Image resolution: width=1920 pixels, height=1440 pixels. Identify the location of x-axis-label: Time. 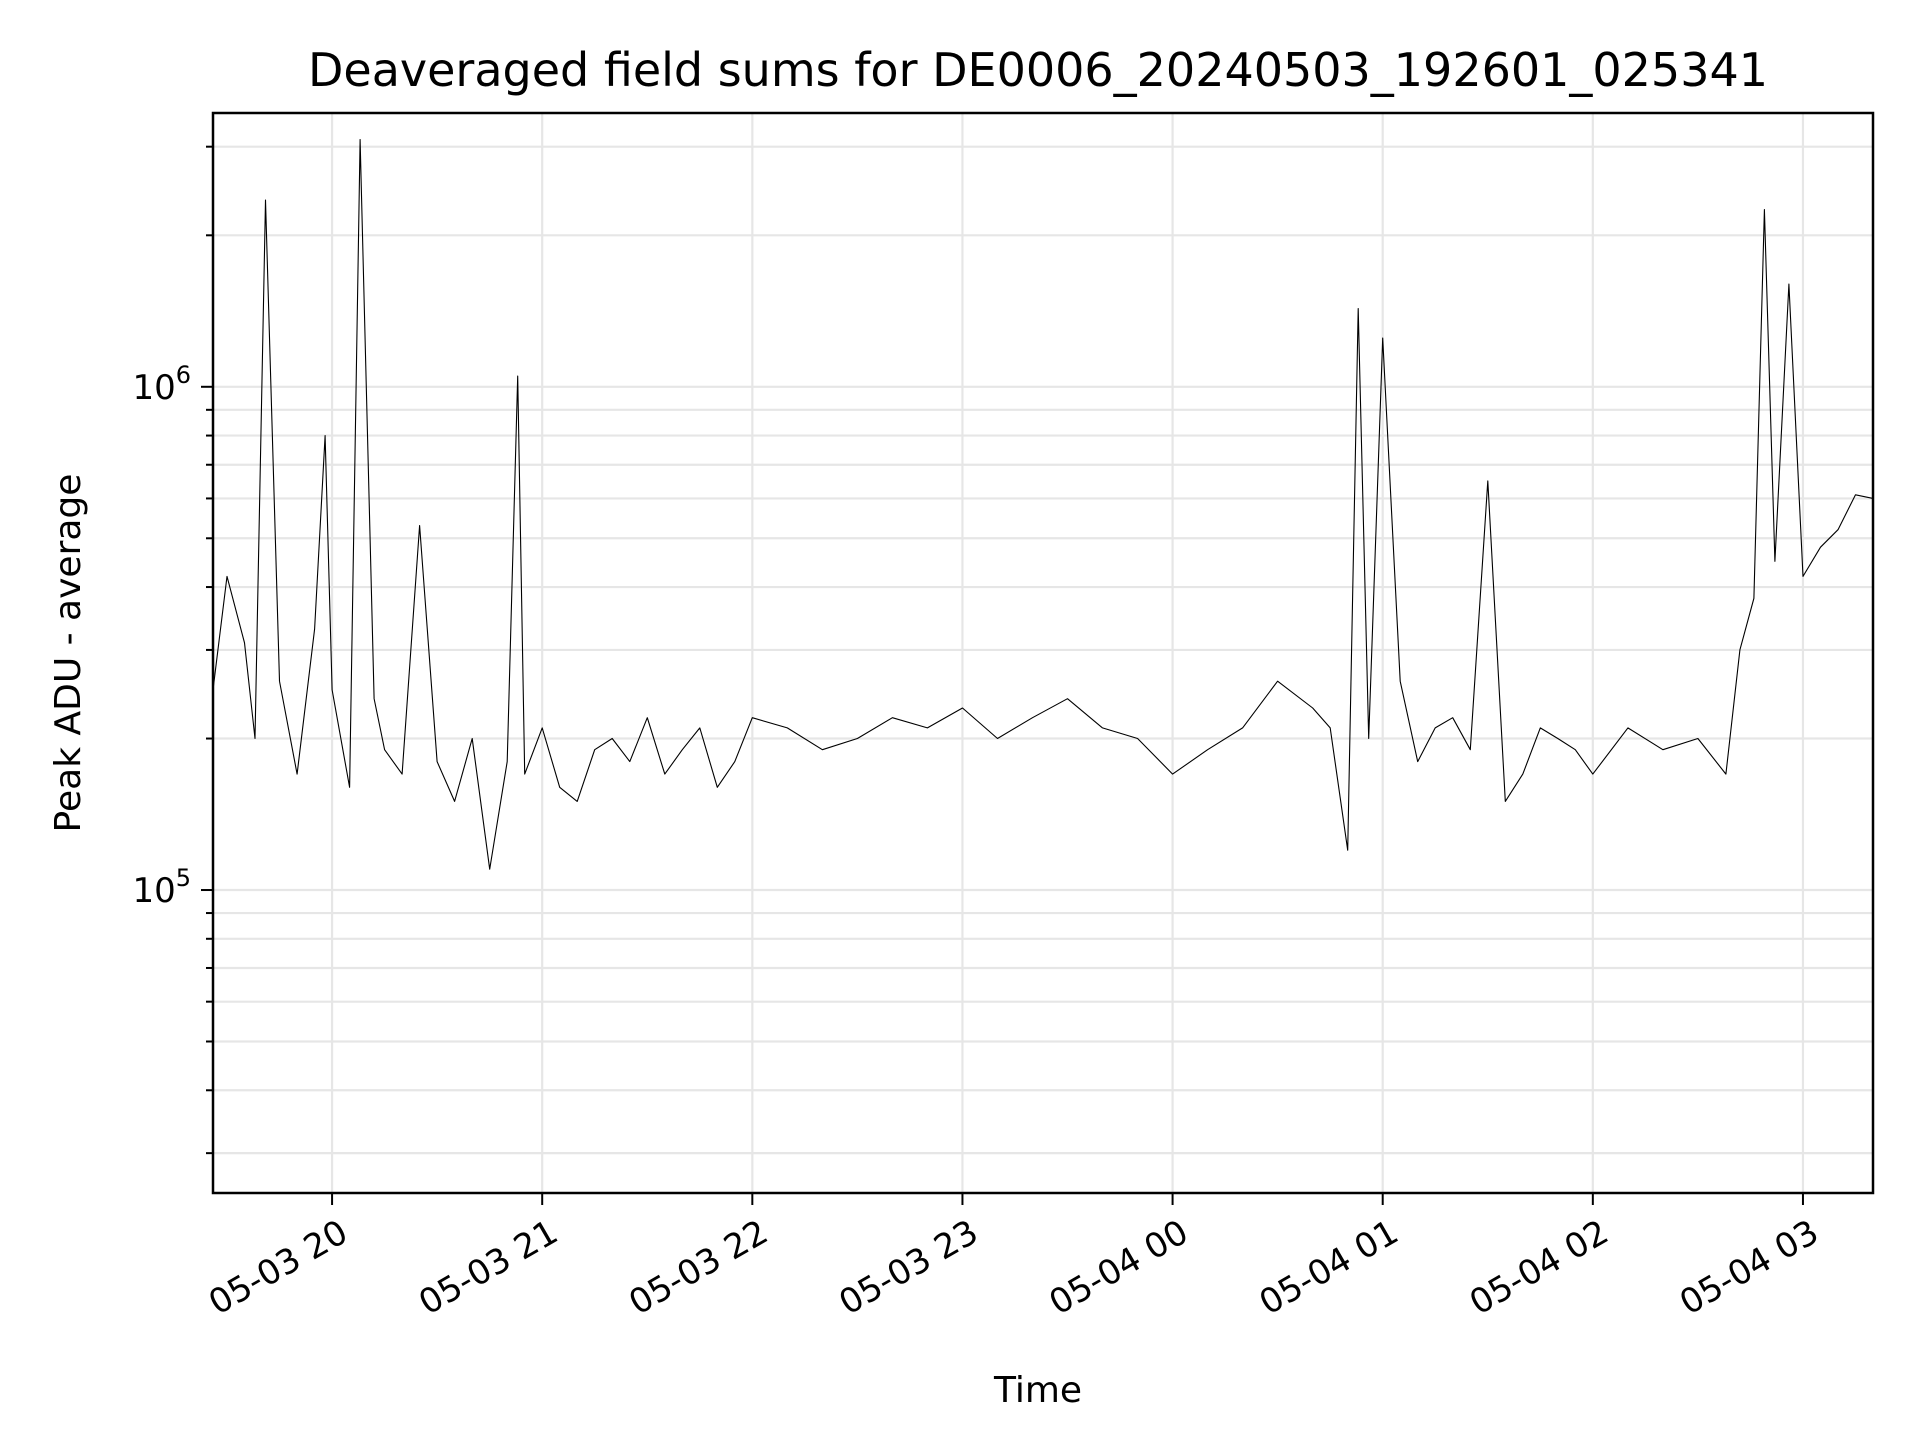
(1037, 1390).